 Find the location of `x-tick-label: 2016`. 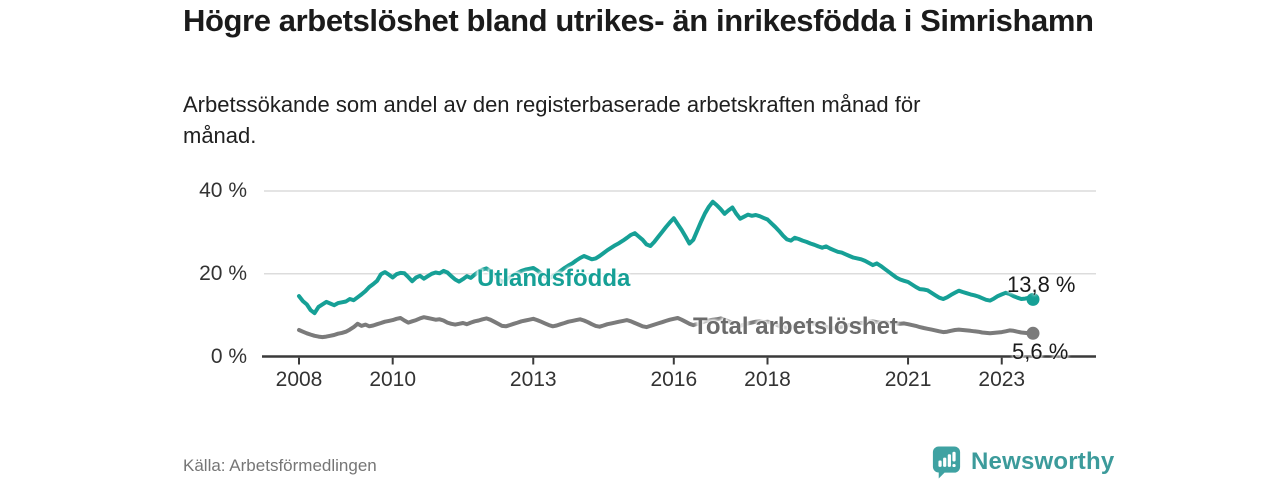

x-tick-label: 2016 is located at coordinates (674, 379).